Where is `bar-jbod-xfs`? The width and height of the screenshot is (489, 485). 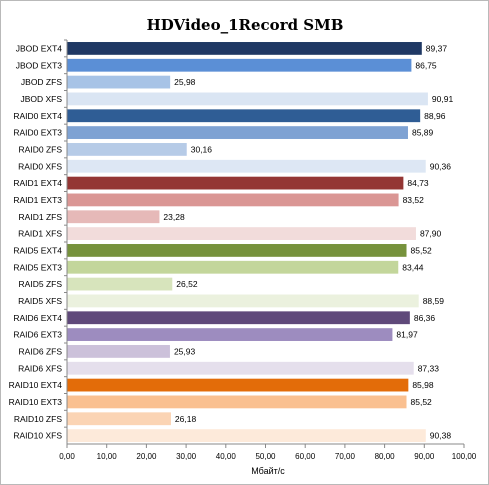 bar-jbod-xfs is located at coordinates (247, 99).